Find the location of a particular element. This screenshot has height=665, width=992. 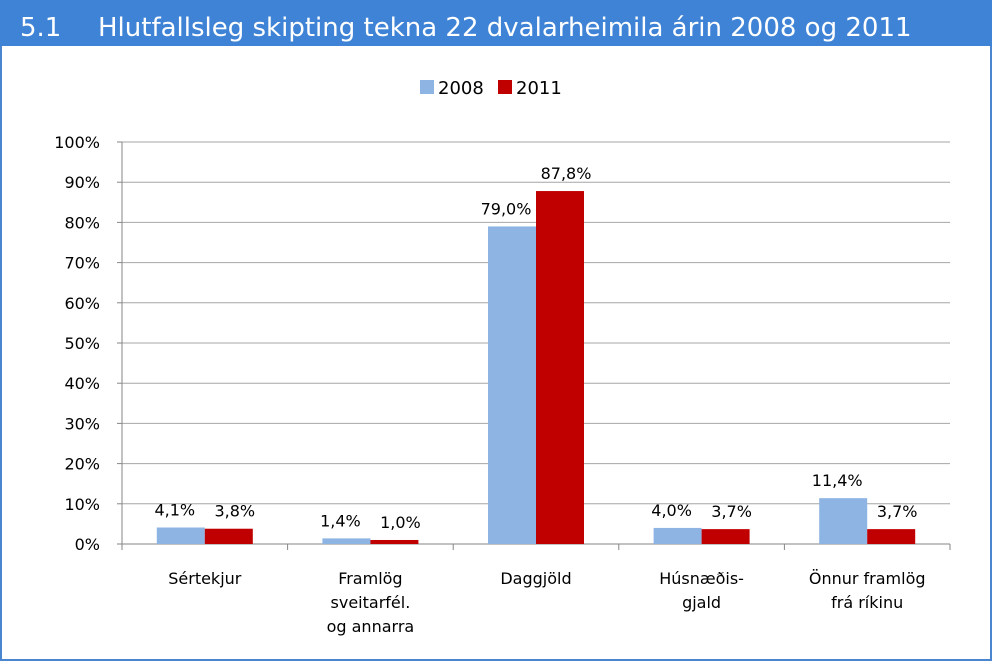

legend-label: 2011 is located at coordinates (539, 88).